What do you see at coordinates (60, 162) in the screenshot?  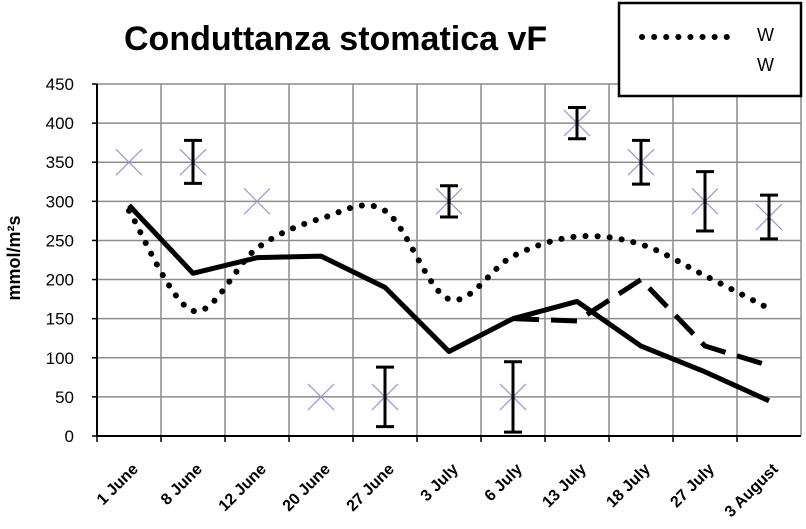 I see `y-tick-label: 350` at bounding box center [60, 162].